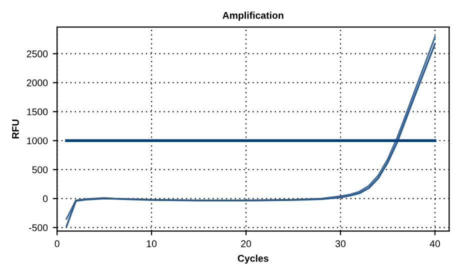  What do you see at coordinates (246, 244) in the screenshot?
I see `x-tick-label: 20` at bounding box center [246, 244].